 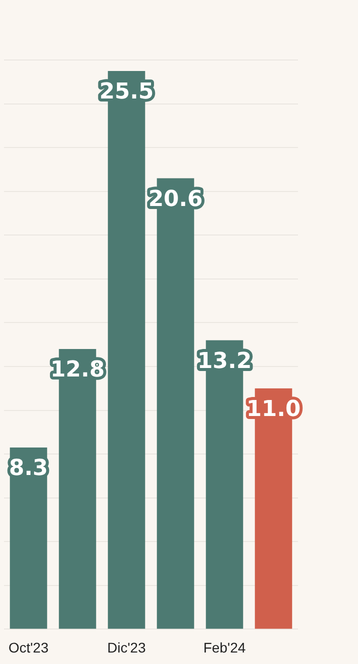 I want to click on x-tick-label: Oct'23, so click(x=28, y=647).